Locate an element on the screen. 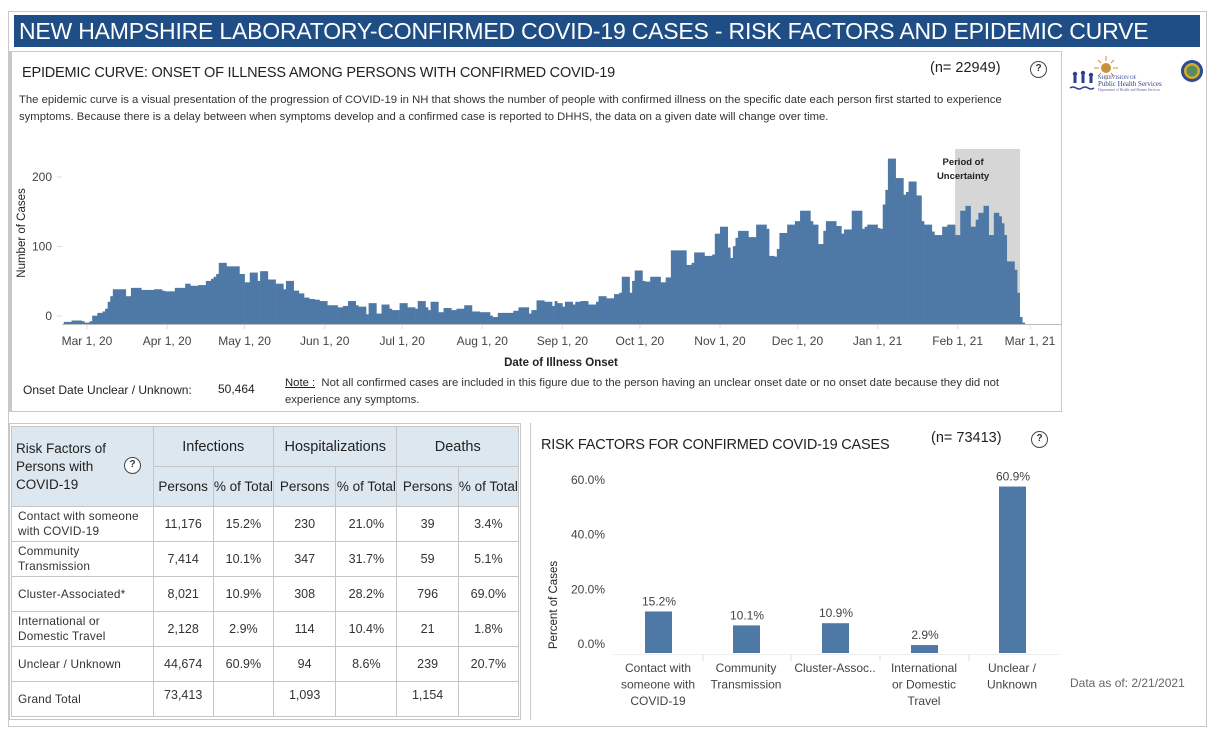 The width and height of the screenshot is (1215, 731). table-cell: 230 is located at coordinates (305, 524).